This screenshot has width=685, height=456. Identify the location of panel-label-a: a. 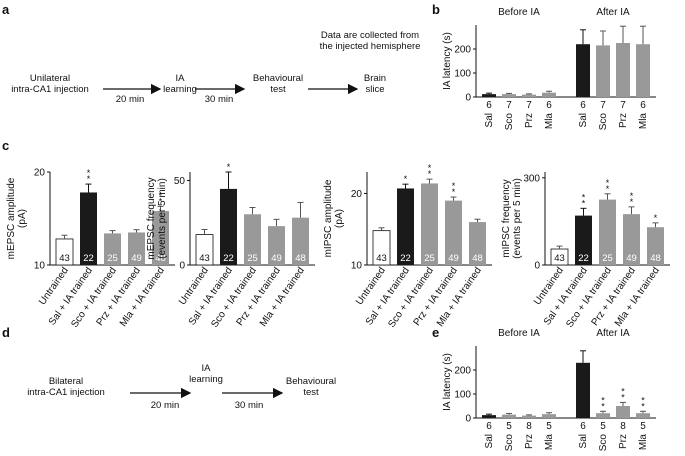
(6, 9).